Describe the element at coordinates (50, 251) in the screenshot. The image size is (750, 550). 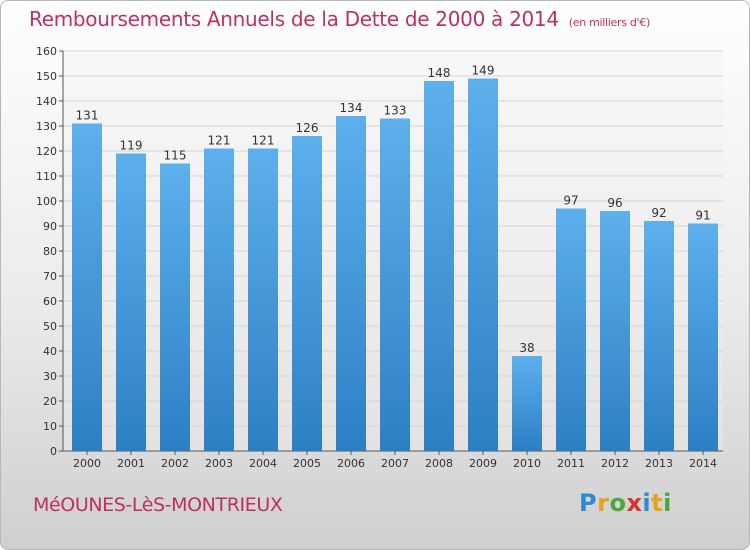
I see `y-tick-label: 80` at that location.